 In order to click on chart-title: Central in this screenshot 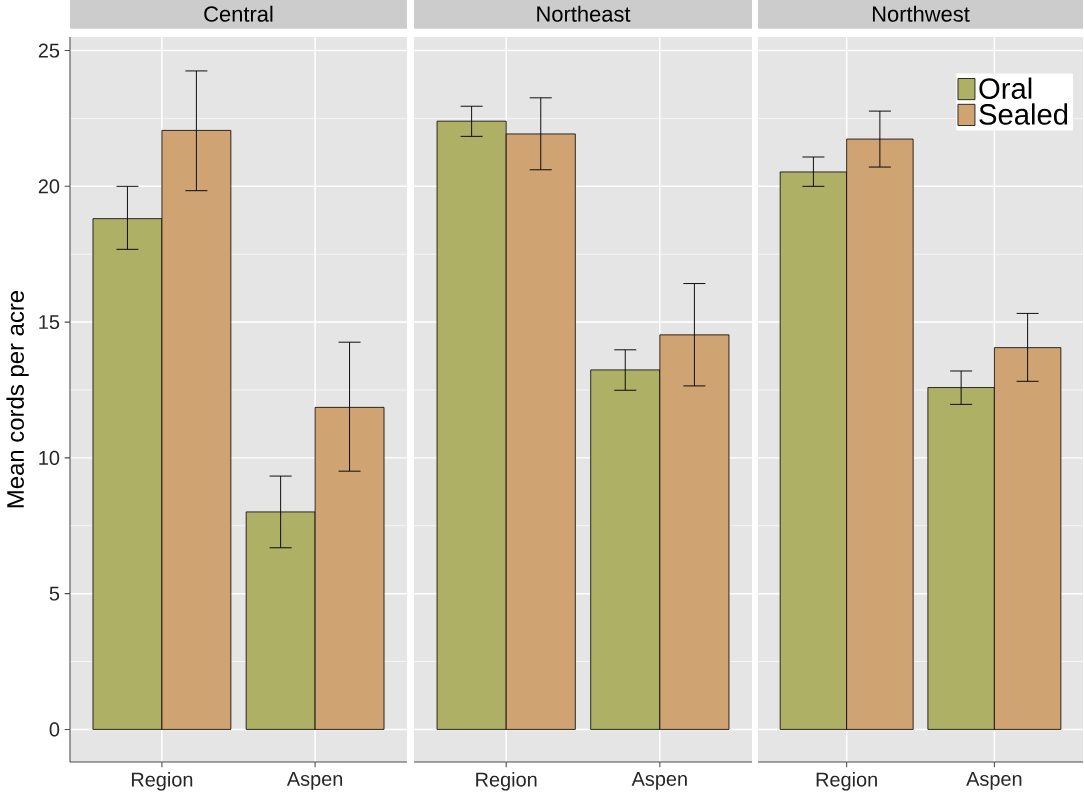, I will do `click(238, 13)`.